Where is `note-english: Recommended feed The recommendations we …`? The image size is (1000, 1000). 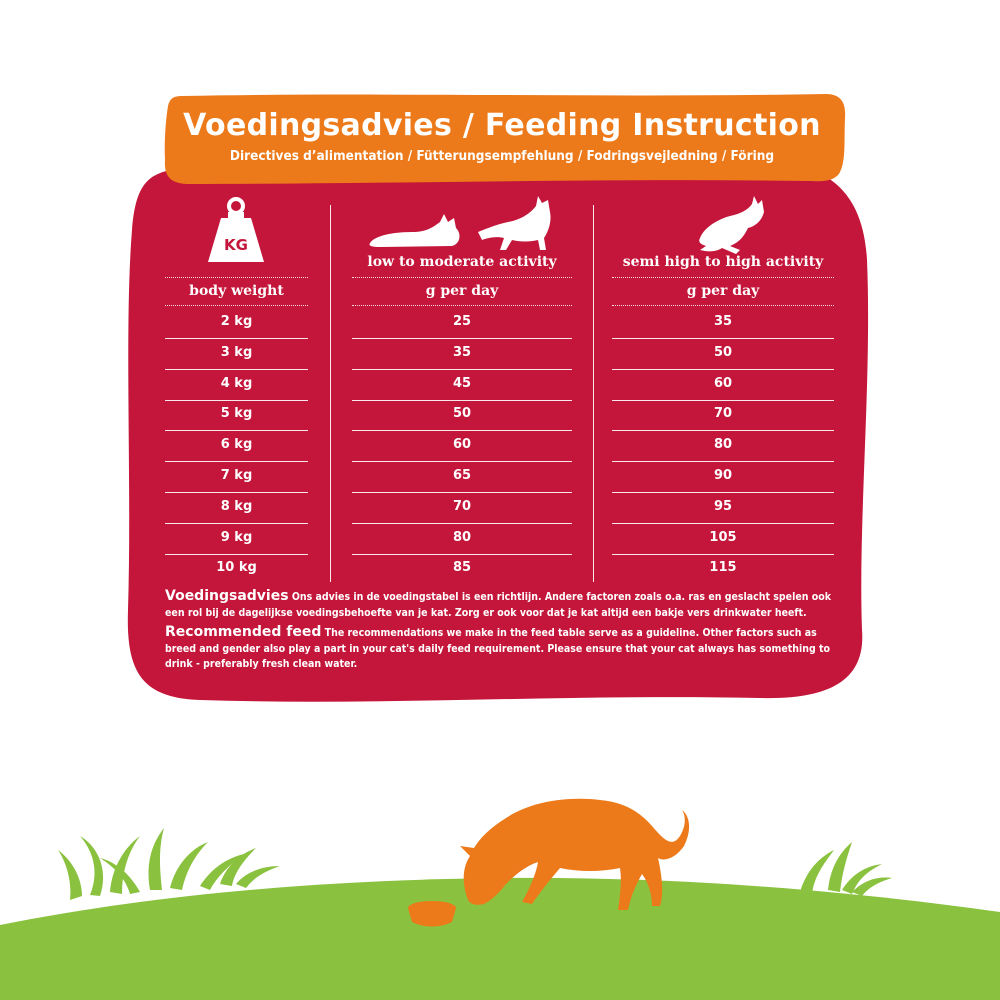 note-english: Recommended feed The recommendations we … is located at coordinates (505, 648).